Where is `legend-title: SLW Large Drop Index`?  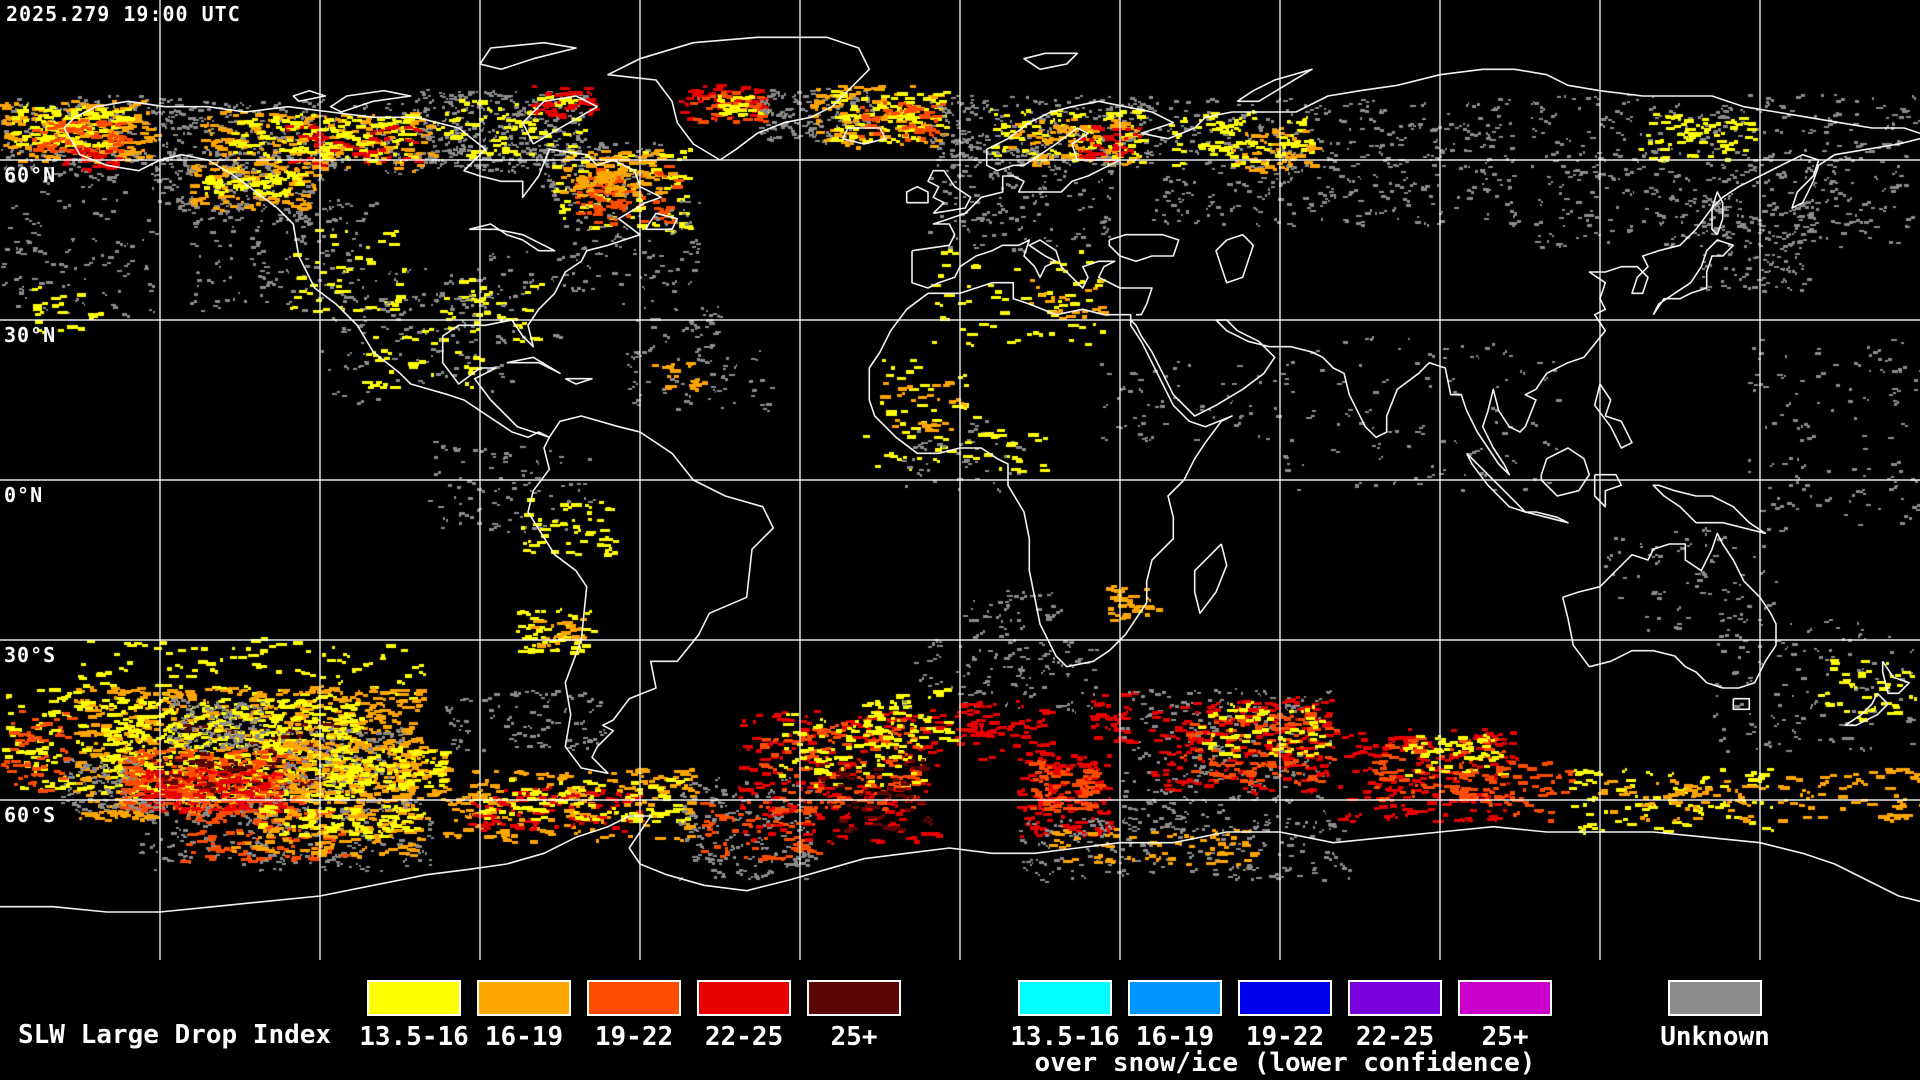
legend-title: SLW Large Drop Index is located at coordinates (175, 1035).